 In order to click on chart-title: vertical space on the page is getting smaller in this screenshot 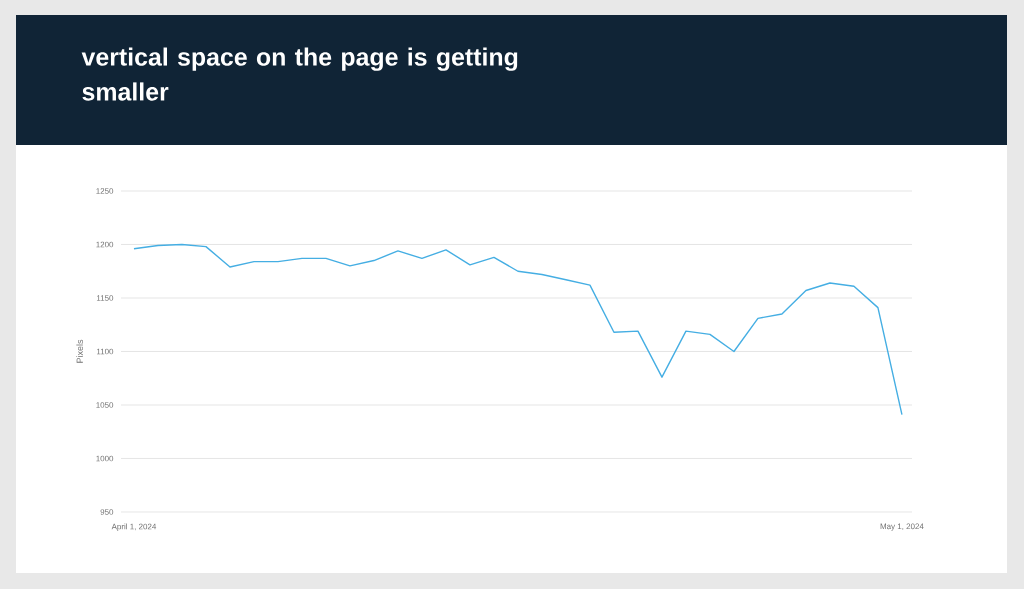, I will do `click(299, 74)`.